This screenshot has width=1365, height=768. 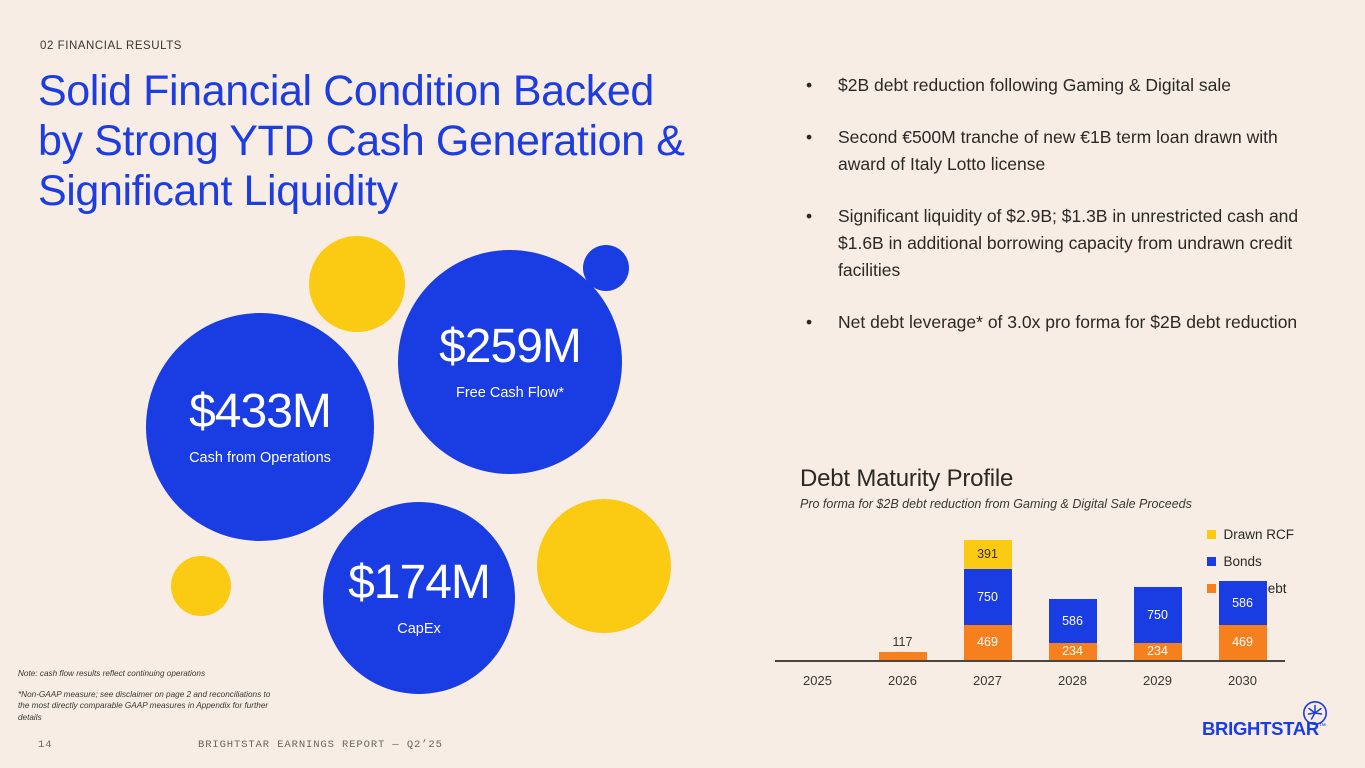 What do you see at coordinates (1212, 561) in the screenshot?
I see `legend-swatch-bonds` at bounding box center [1212, 561].